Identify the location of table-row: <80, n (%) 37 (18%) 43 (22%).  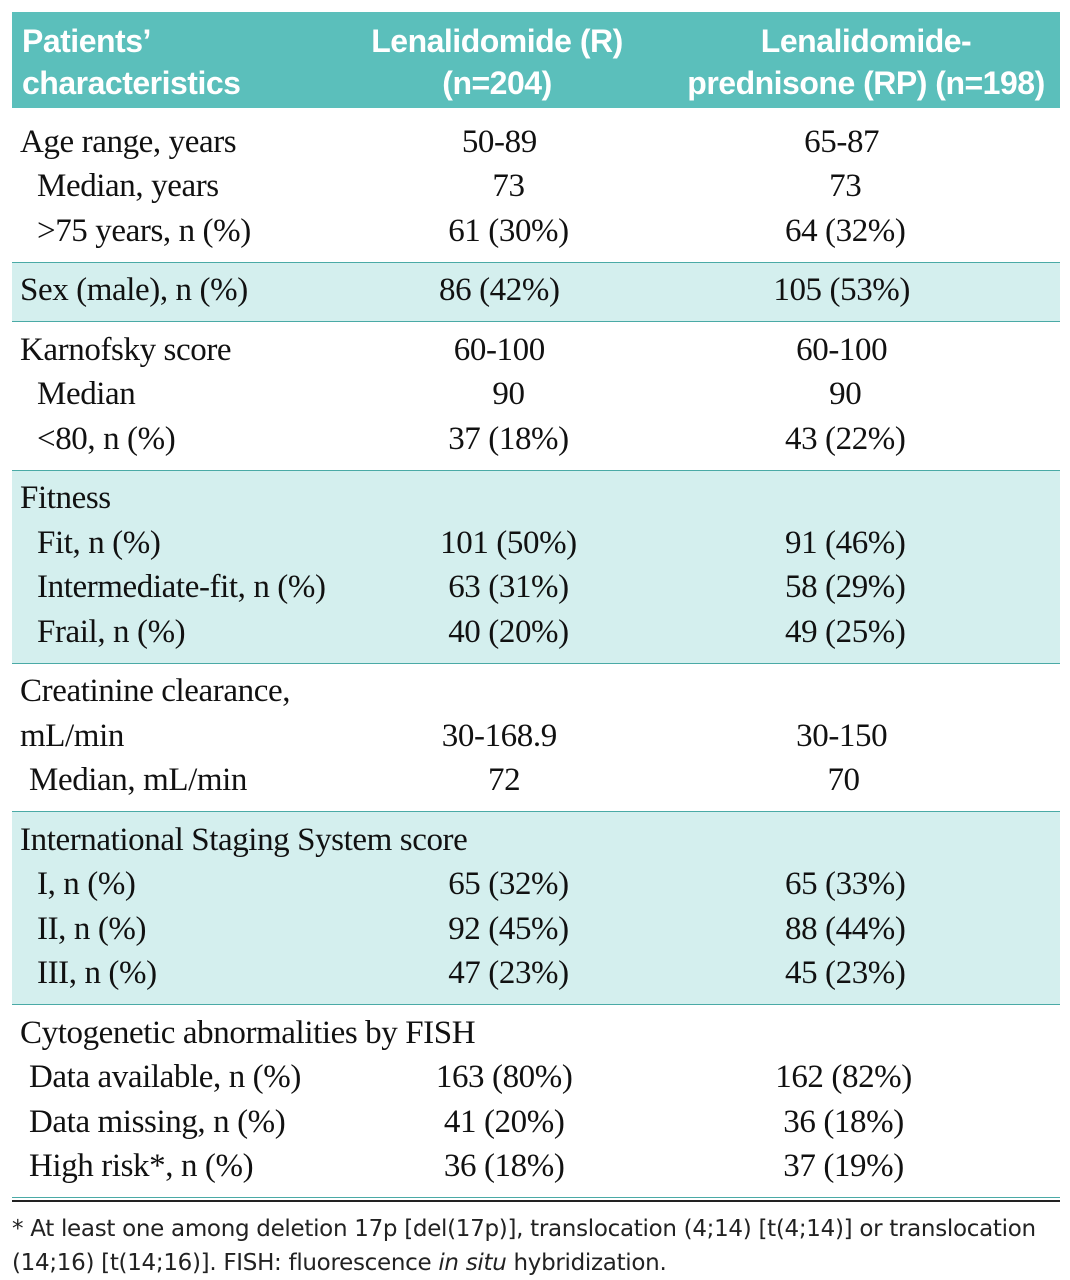
(536, 439).